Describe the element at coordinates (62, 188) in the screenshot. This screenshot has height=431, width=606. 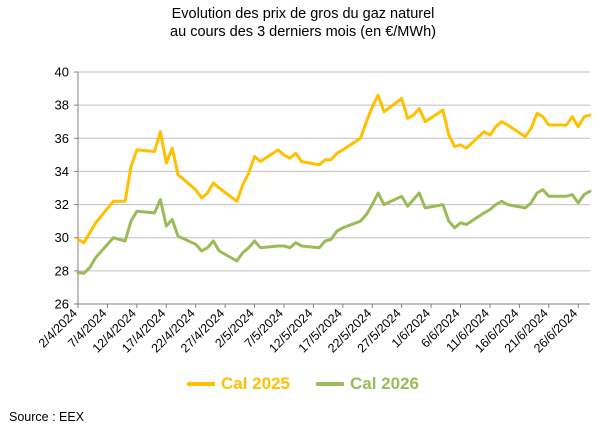
I see `y-tick-labels: 26 28 30 32 34 36 38 40` at that location.